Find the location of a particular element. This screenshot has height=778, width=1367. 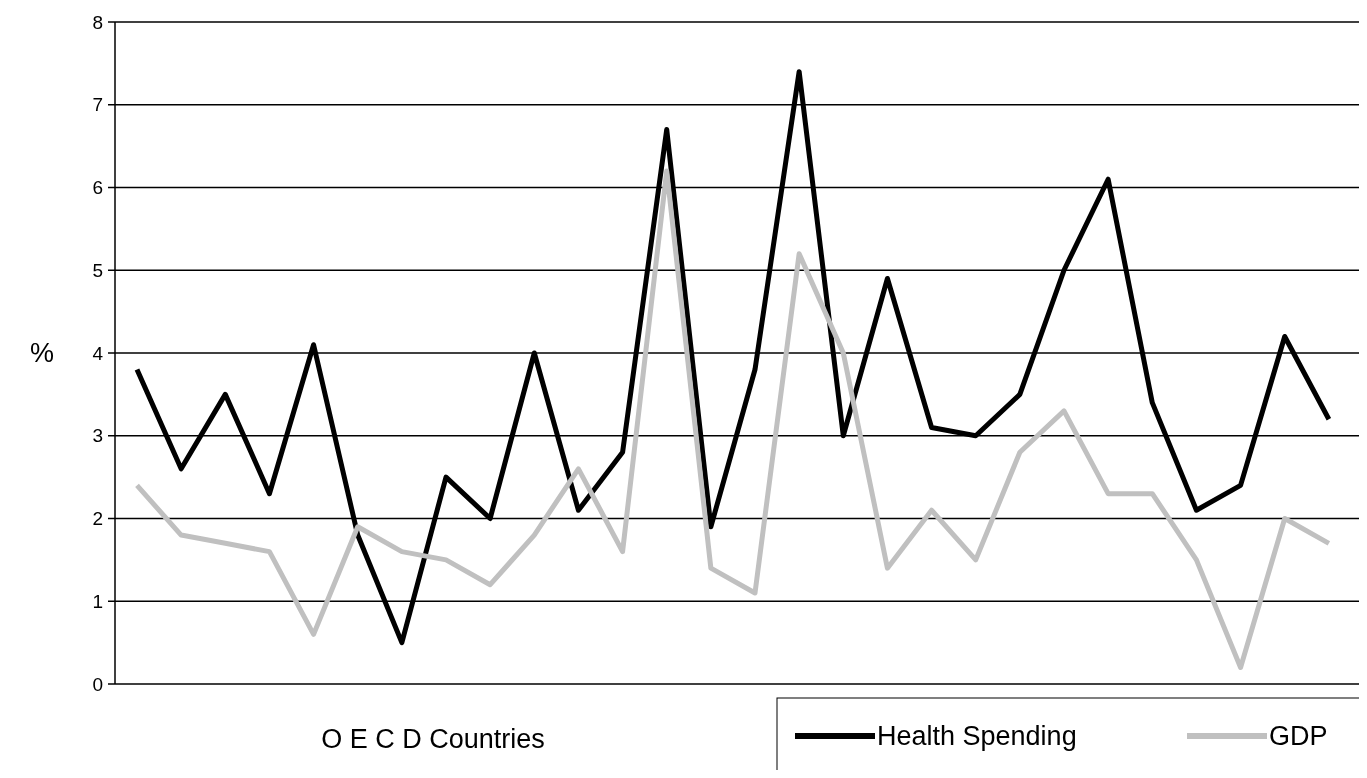

x-axis-title: O E C D Countries is located at coordinates (433, 739).